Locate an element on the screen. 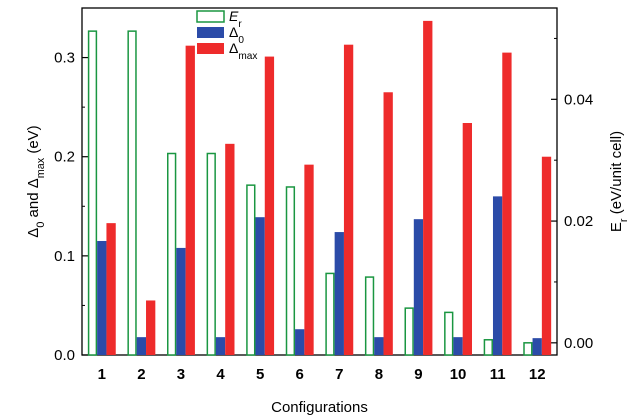  y-right-tick-label: 0.00 is located at coordinates (578, 343).